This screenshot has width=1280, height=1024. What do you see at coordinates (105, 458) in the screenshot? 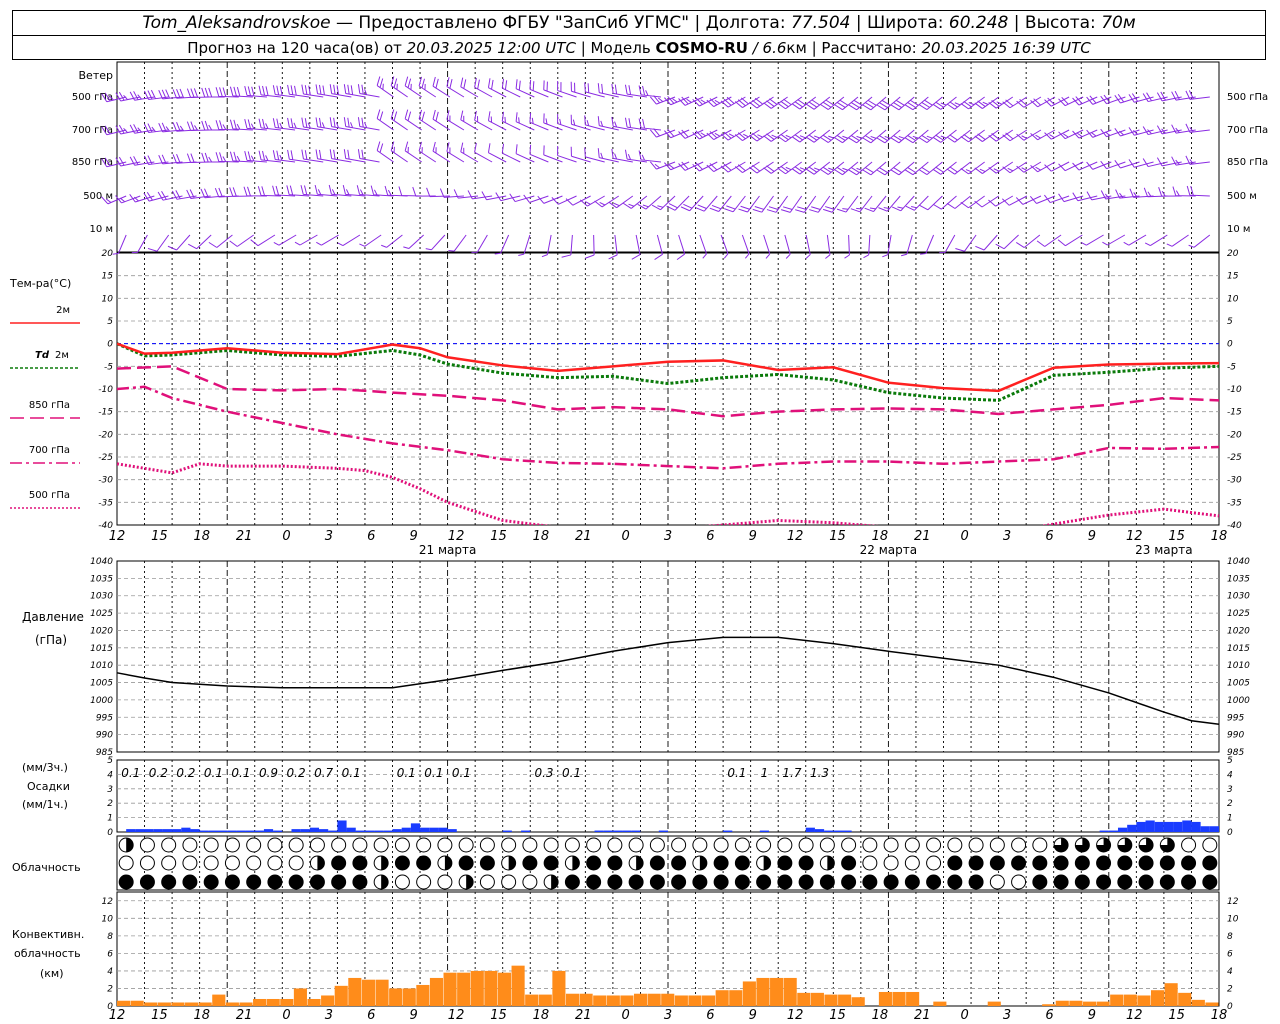
I see `temp-ytick-left: -25` at bounding box center [105, 458].